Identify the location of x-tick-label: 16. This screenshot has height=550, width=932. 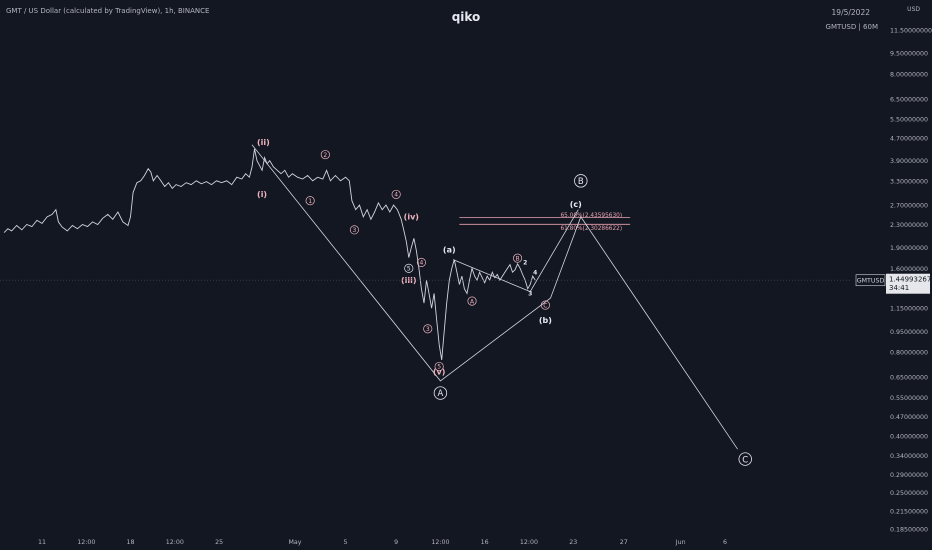
(485, 542).